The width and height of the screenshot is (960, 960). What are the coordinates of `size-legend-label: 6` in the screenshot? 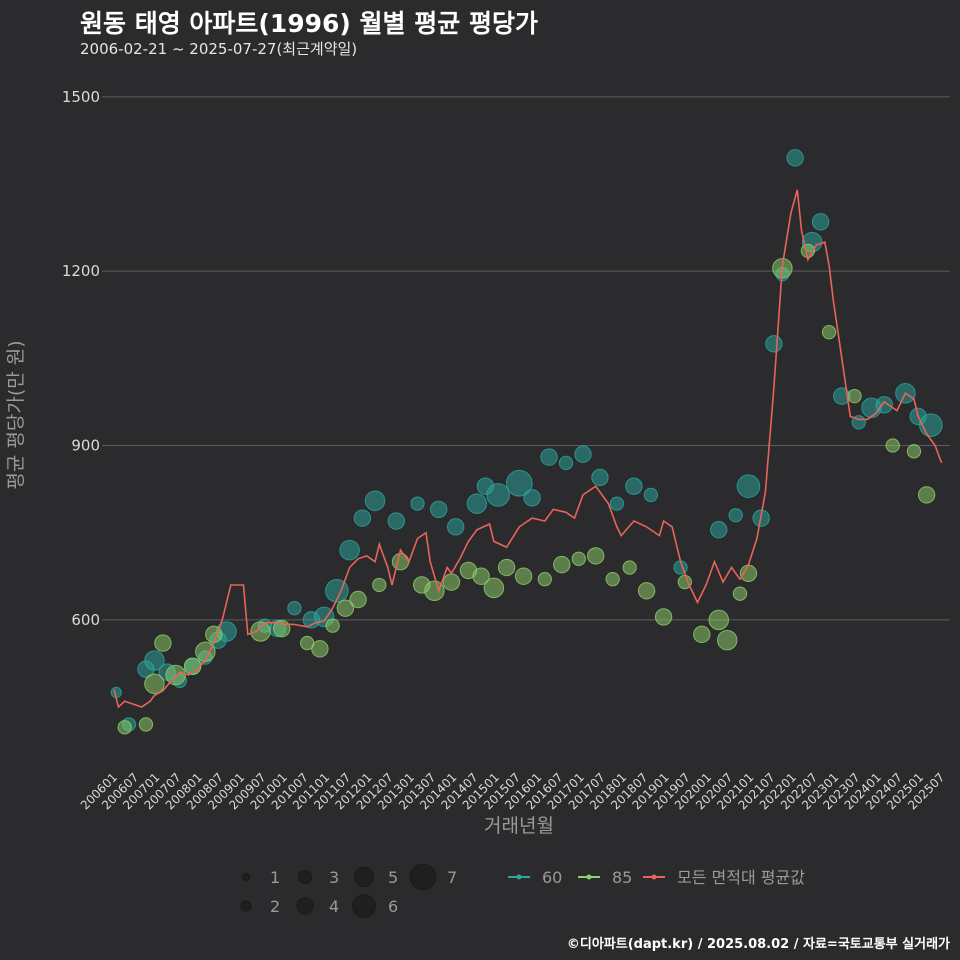 It's located at (393, 906).